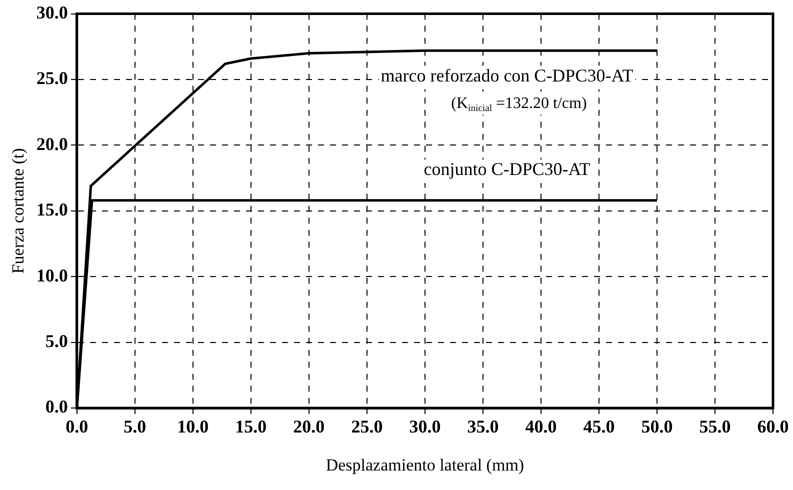 This screenshot has width=793, height=490. I want to click on x-tick-label: 60.0, so click(773, 426).